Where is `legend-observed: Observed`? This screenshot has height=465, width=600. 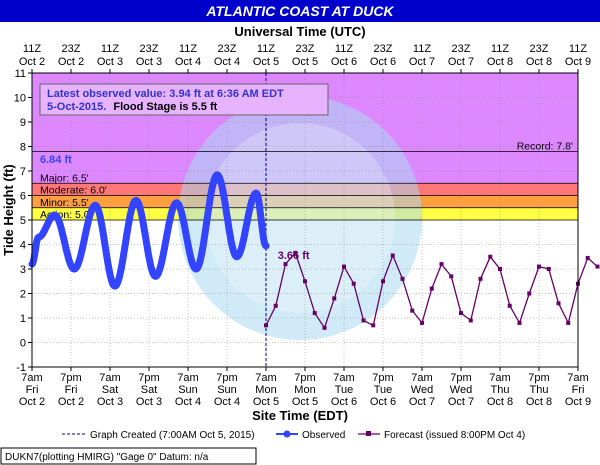 legend-observed: Observed is located at coordinates (323, 435).